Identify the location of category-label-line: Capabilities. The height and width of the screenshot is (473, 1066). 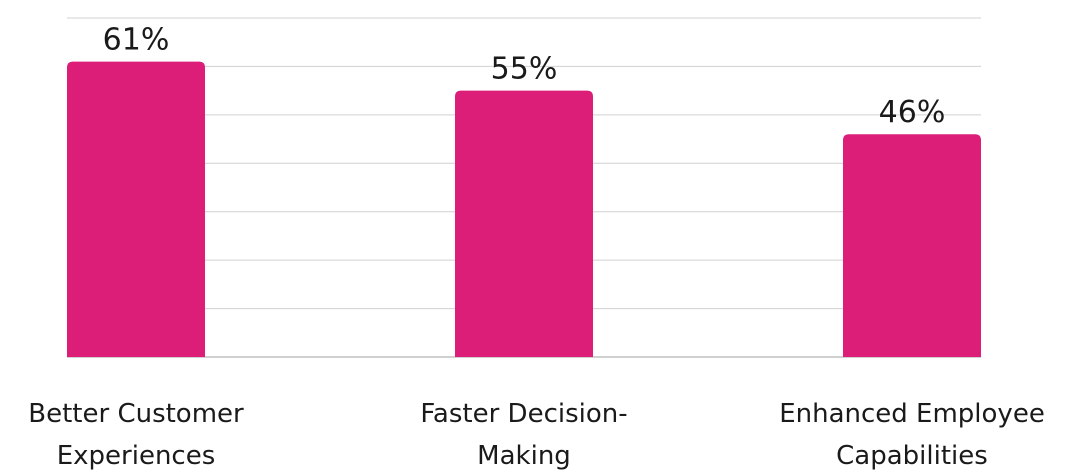
(912, 456).